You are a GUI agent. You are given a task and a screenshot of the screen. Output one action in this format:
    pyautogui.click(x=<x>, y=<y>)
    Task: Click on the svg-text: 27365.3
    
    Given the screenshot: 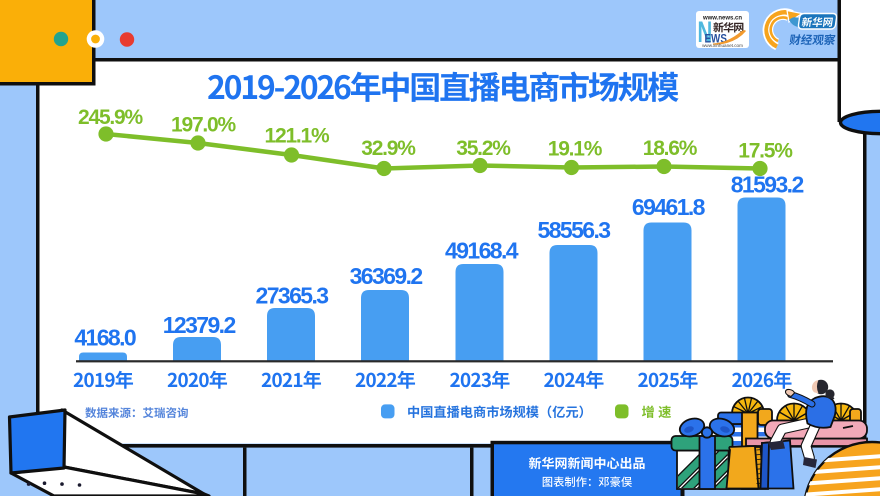 What is the action you would take?
    pyautogui.click(x=292, y=296)
    